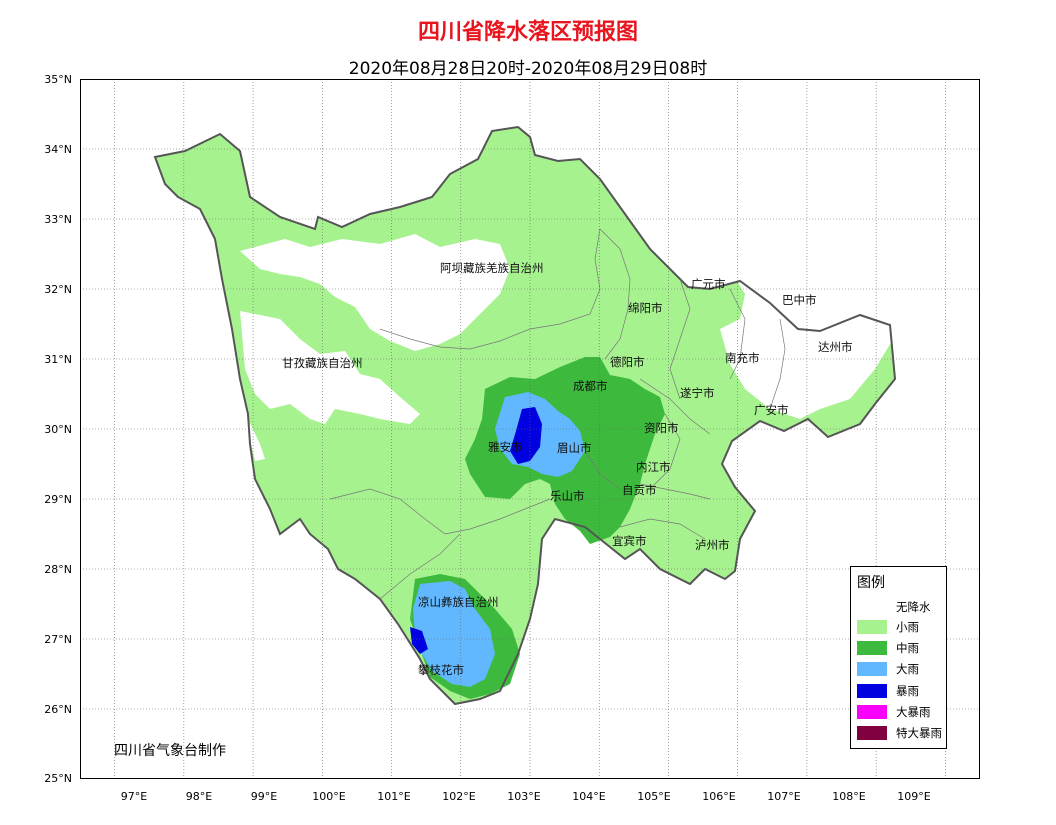 This screenshot has height=825, width=1056. Describe the element at coordinates (567, 496) in the screenshot. I see `region-label: 乐山市` at that location.